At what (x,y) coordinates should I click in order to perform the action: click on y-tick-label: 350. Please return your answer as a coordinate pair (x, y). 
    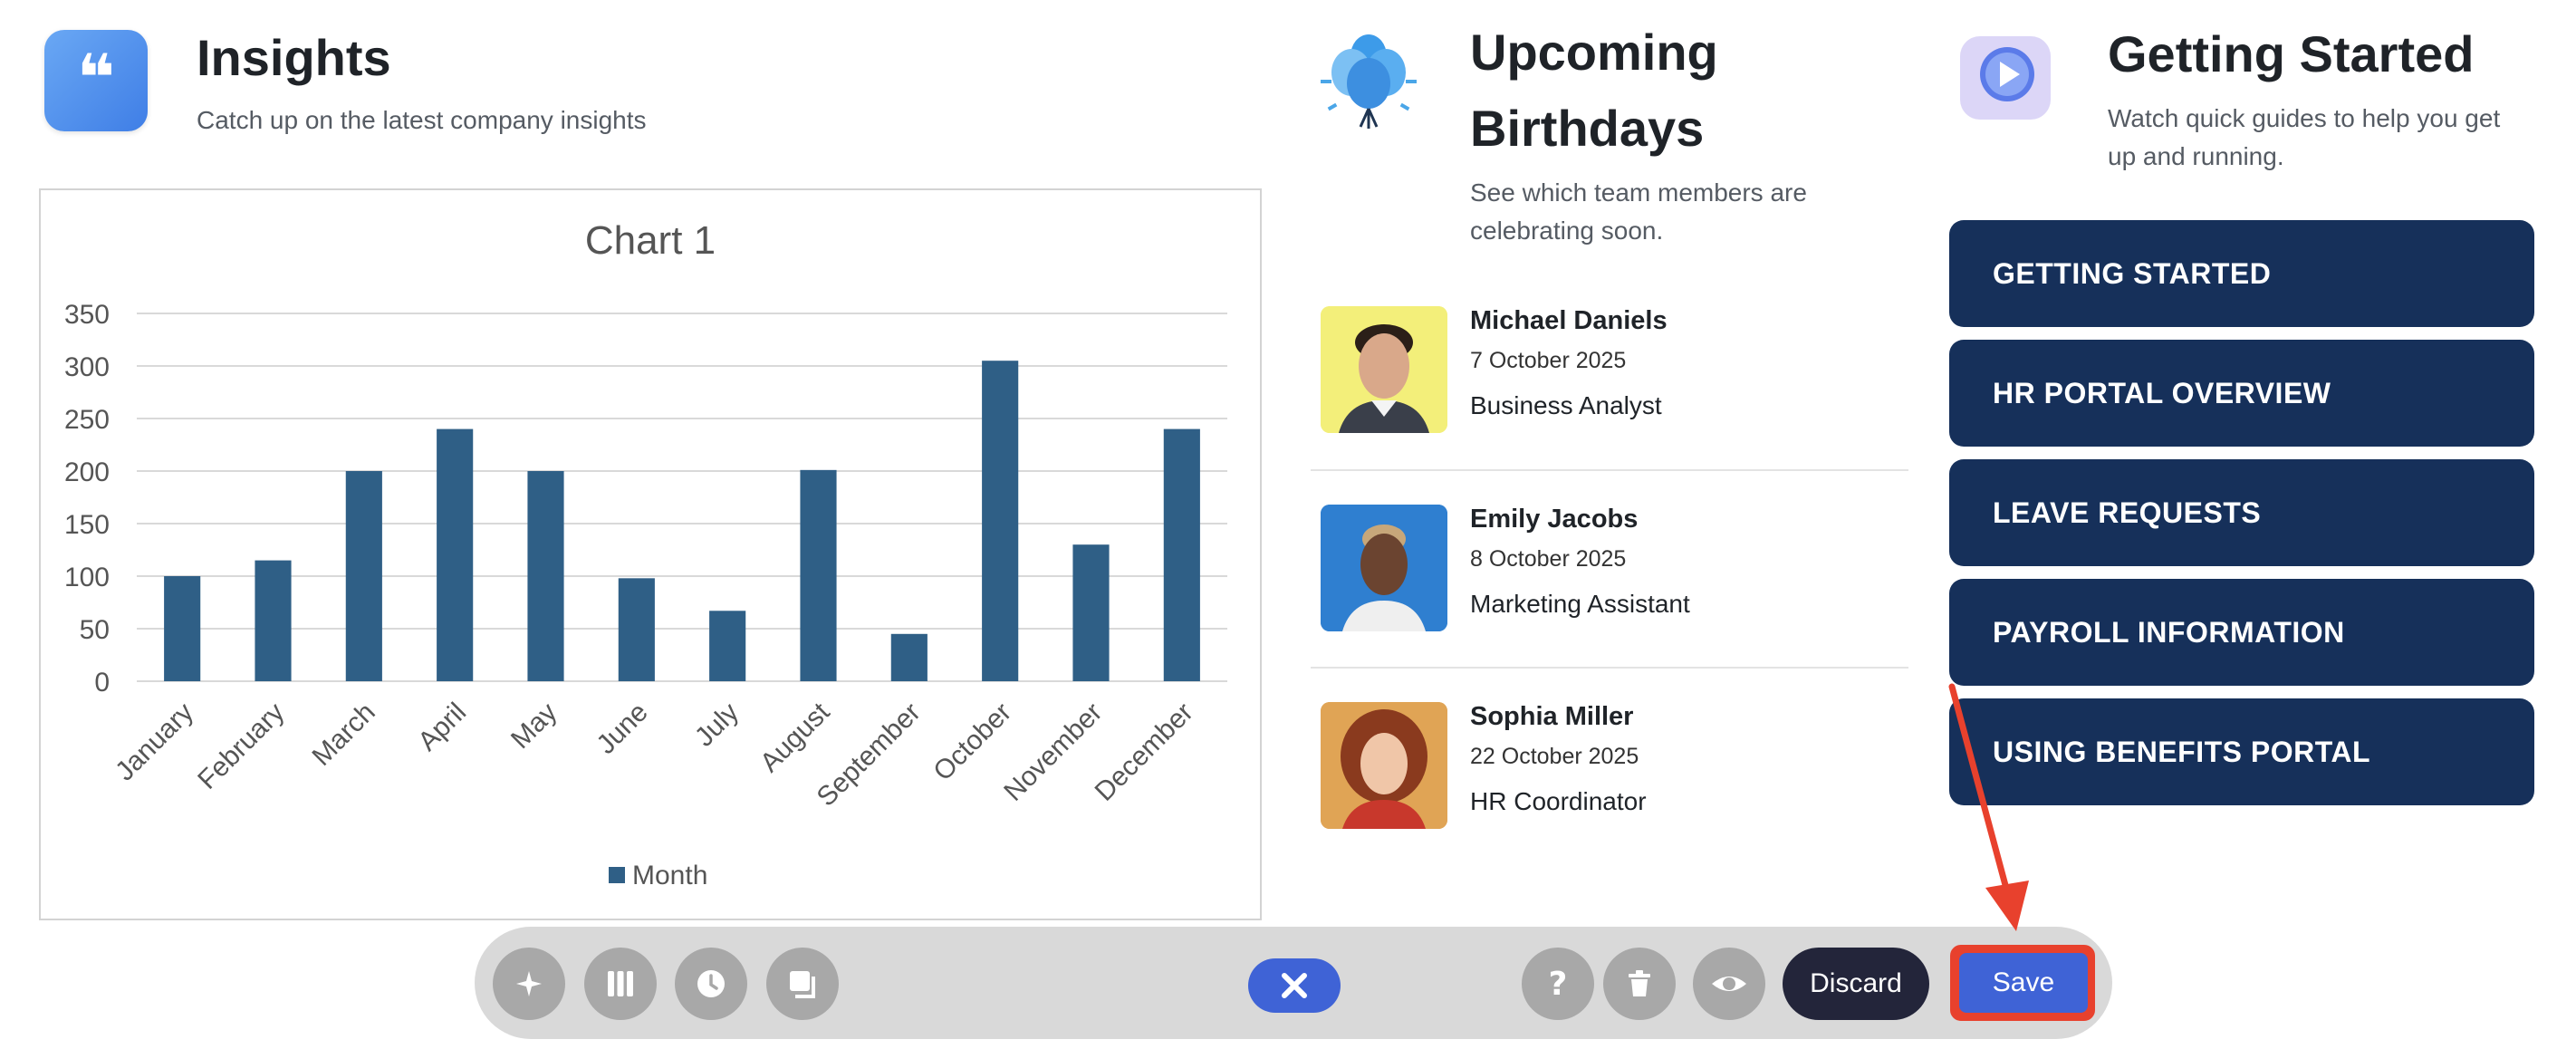
    Looking at the image, I should click on (87, 315).